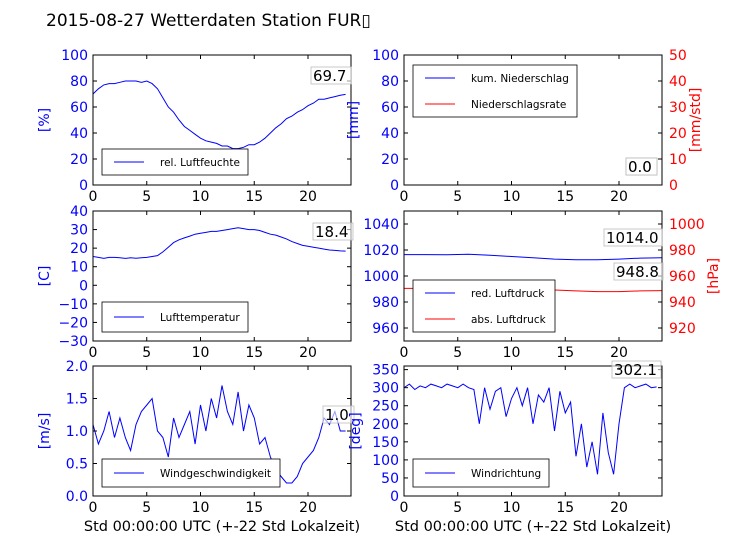 This screenshot has width=736, height=552. Describe the element at coordinates (678, 160) in the screenshot. I see `y-tick-label-right: 10` at that location.